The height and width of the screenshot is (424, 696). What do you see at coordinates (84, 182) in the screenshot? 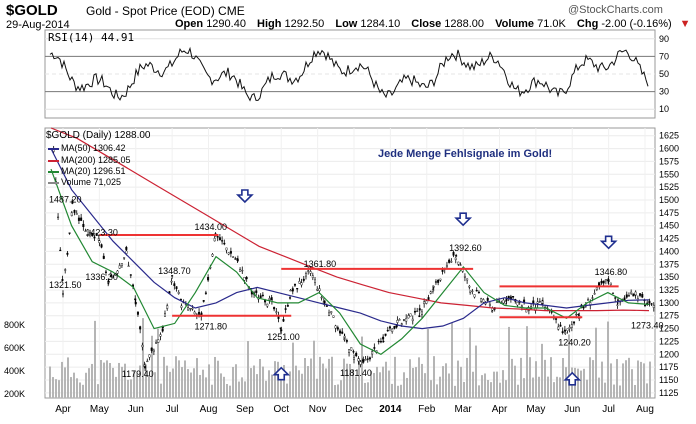
I see `legend-volume: Volume 71,025` at bounding box center [84, 182].